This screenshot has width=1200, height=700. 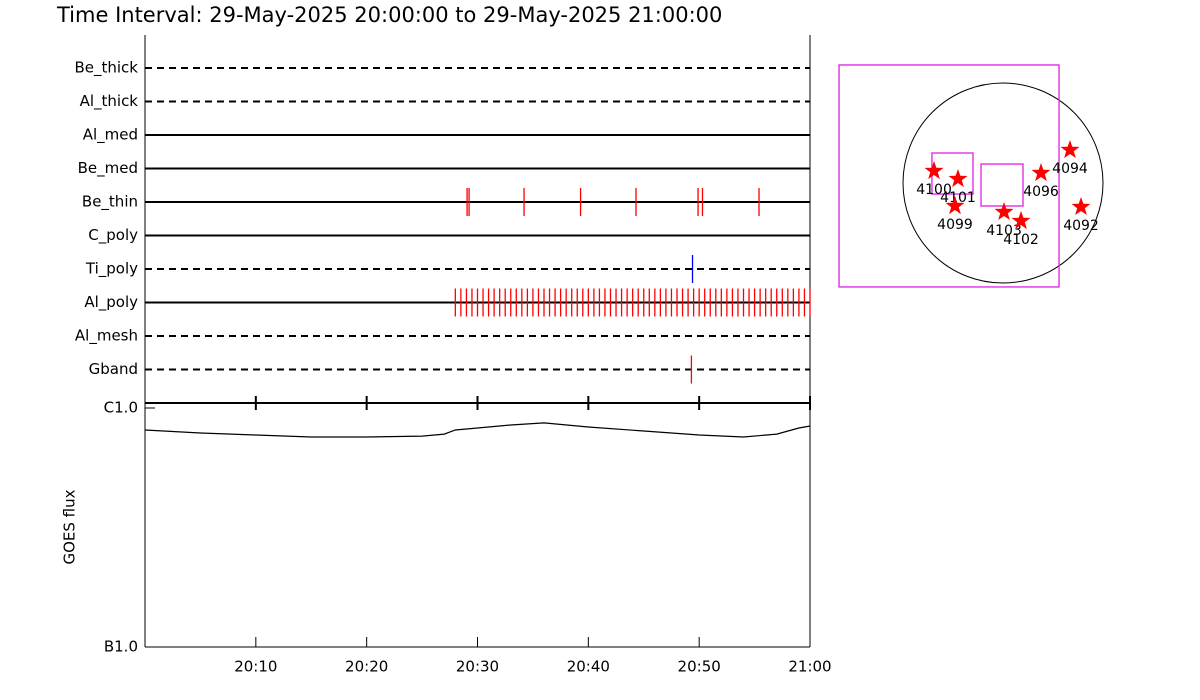 I want to click on region-label: 4102, so click(x=1021, y=240).